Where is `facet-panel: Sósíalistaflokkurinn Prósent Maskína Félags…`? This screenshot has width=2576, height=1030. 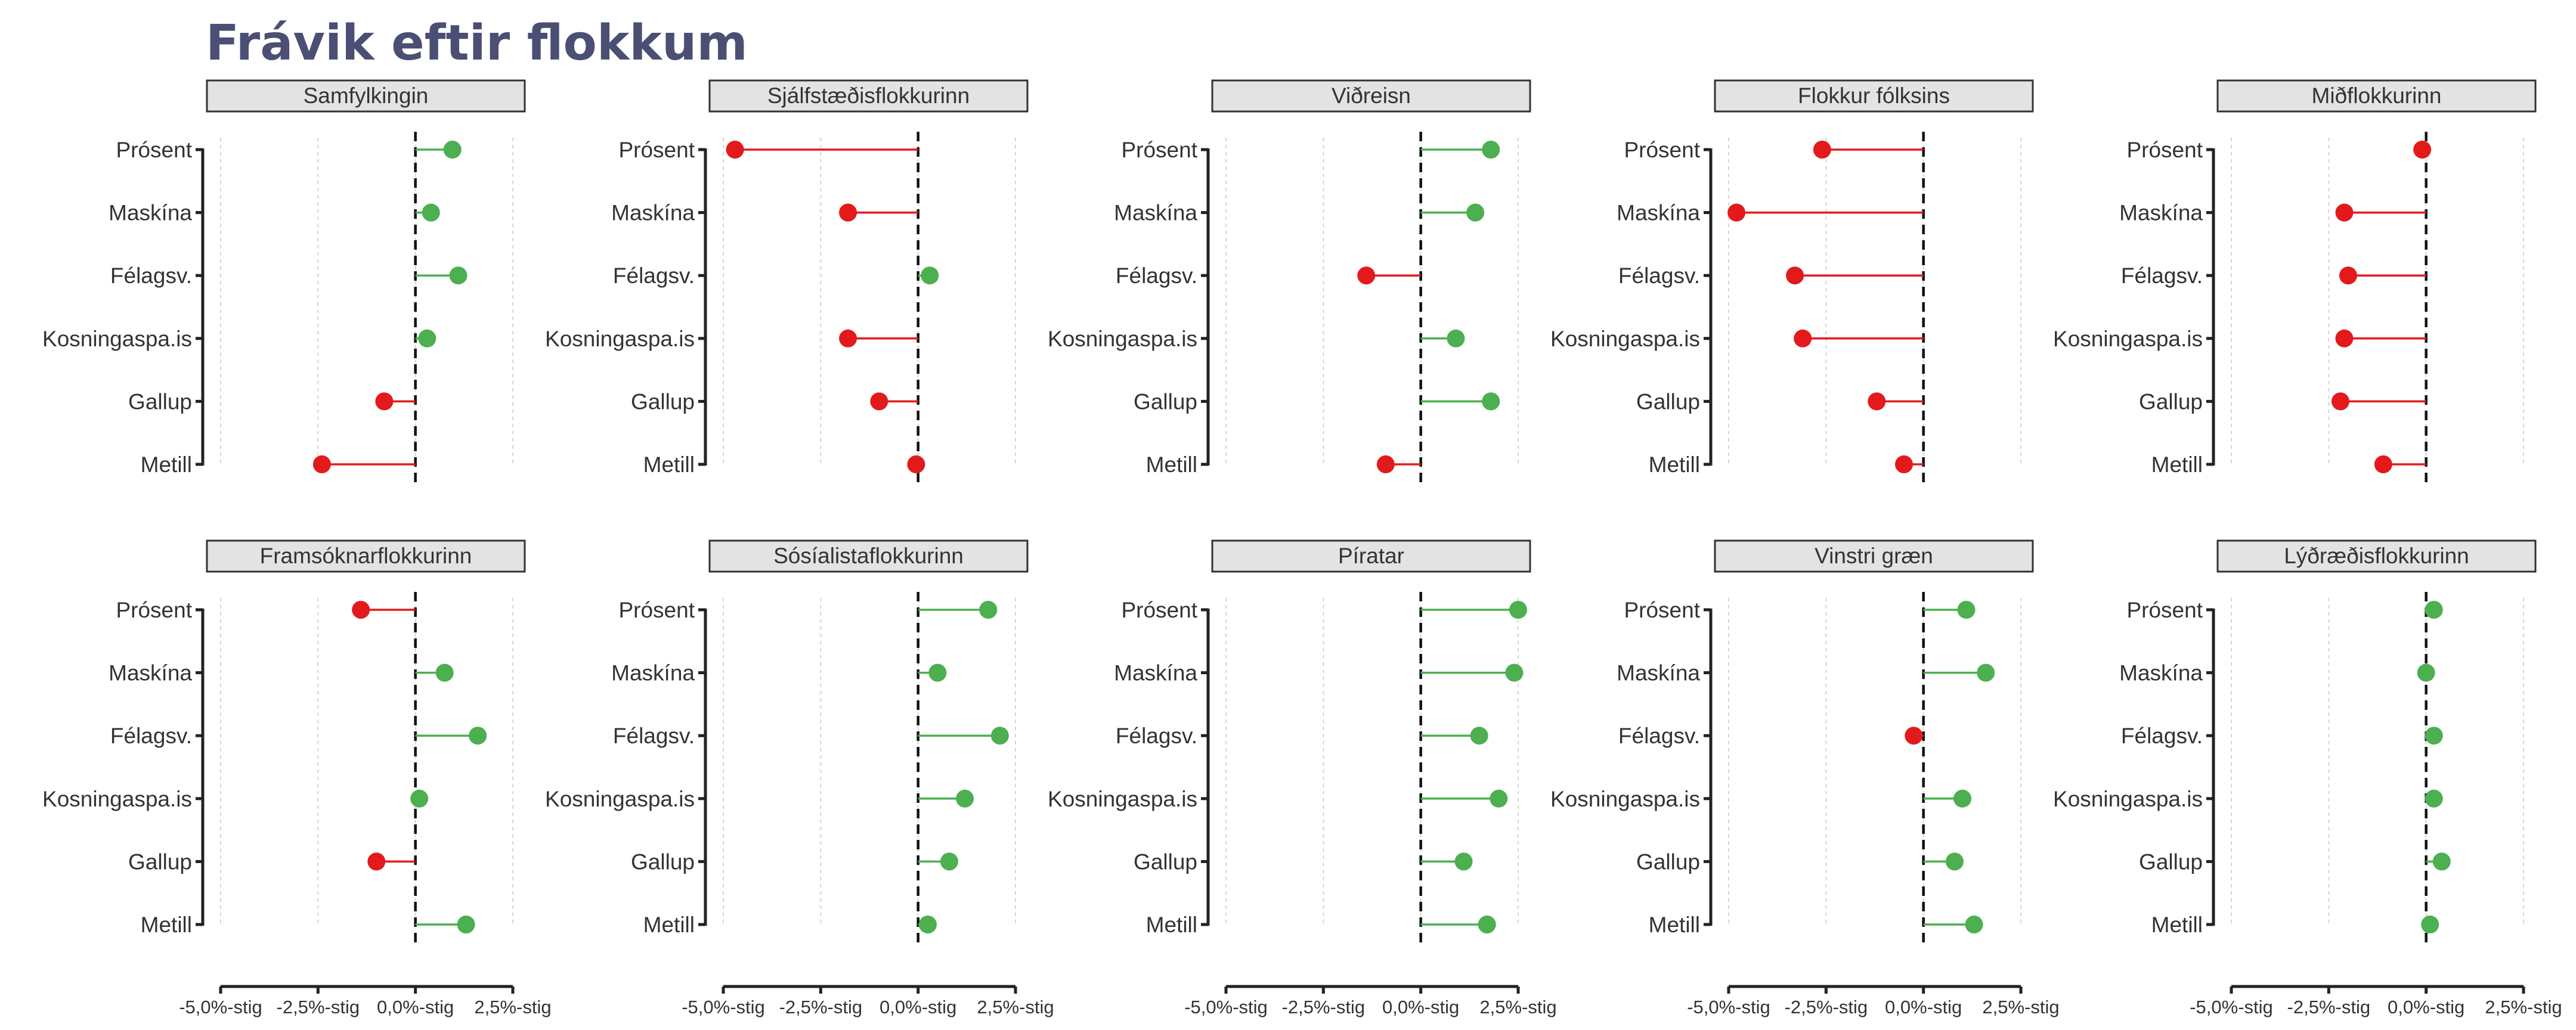
facet-panel: Sósíalistaflokkurinn Prósent Maskína Félags… is located at coordinates (800, 778).